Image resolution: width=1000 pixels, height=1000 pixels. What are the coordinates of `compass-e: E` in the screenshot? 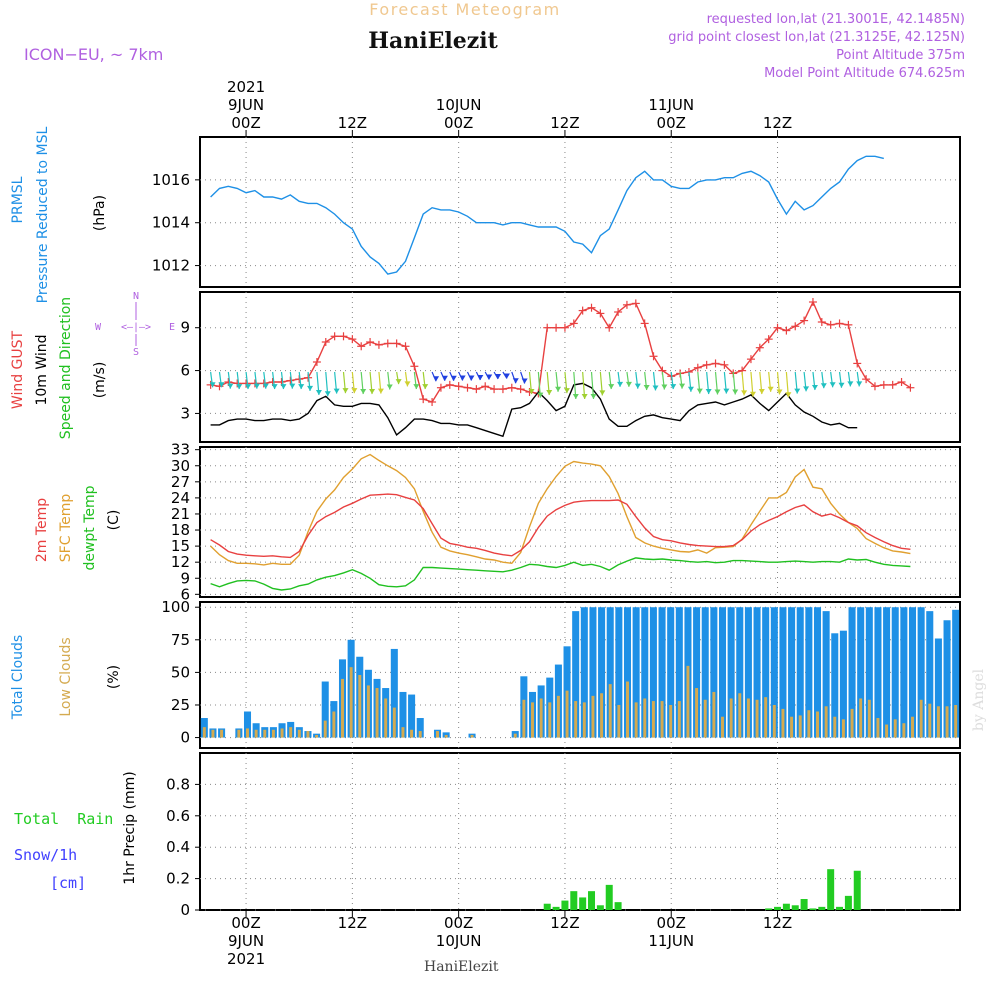 It's located at (172, 327).